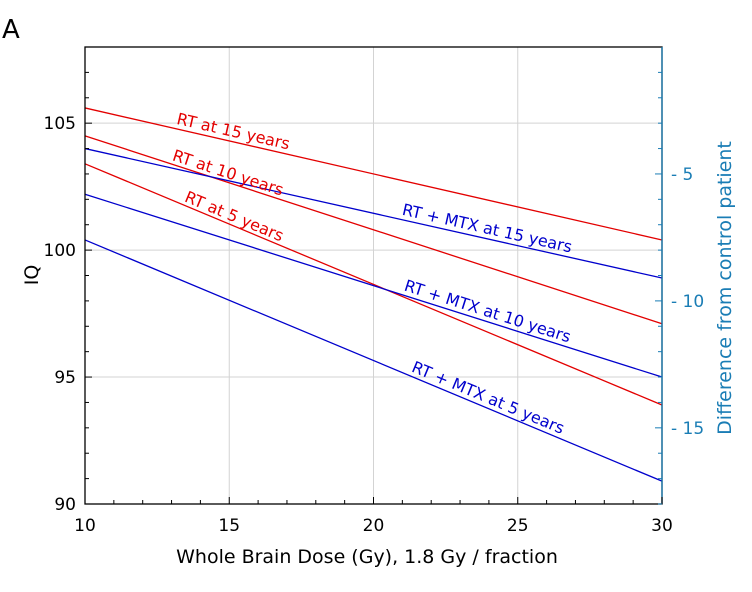  What do you see at coordinates (32, 275) in the screenshot?
I see `y-axis-label: IQ` at bounding box center [32, 275].